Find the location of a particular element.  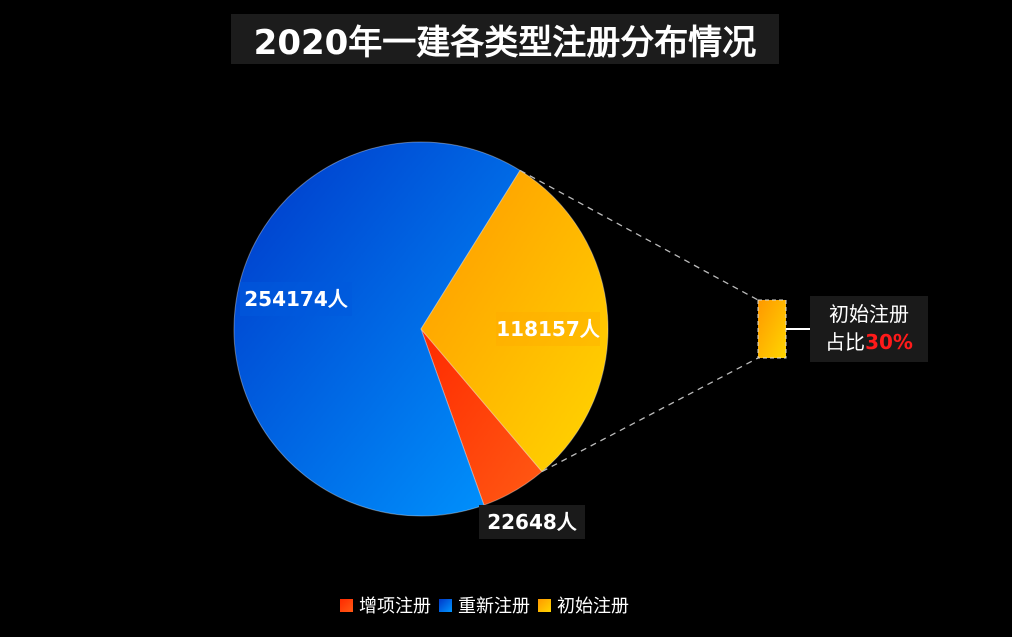

connector-line-top is located at coordinates (639, 235).